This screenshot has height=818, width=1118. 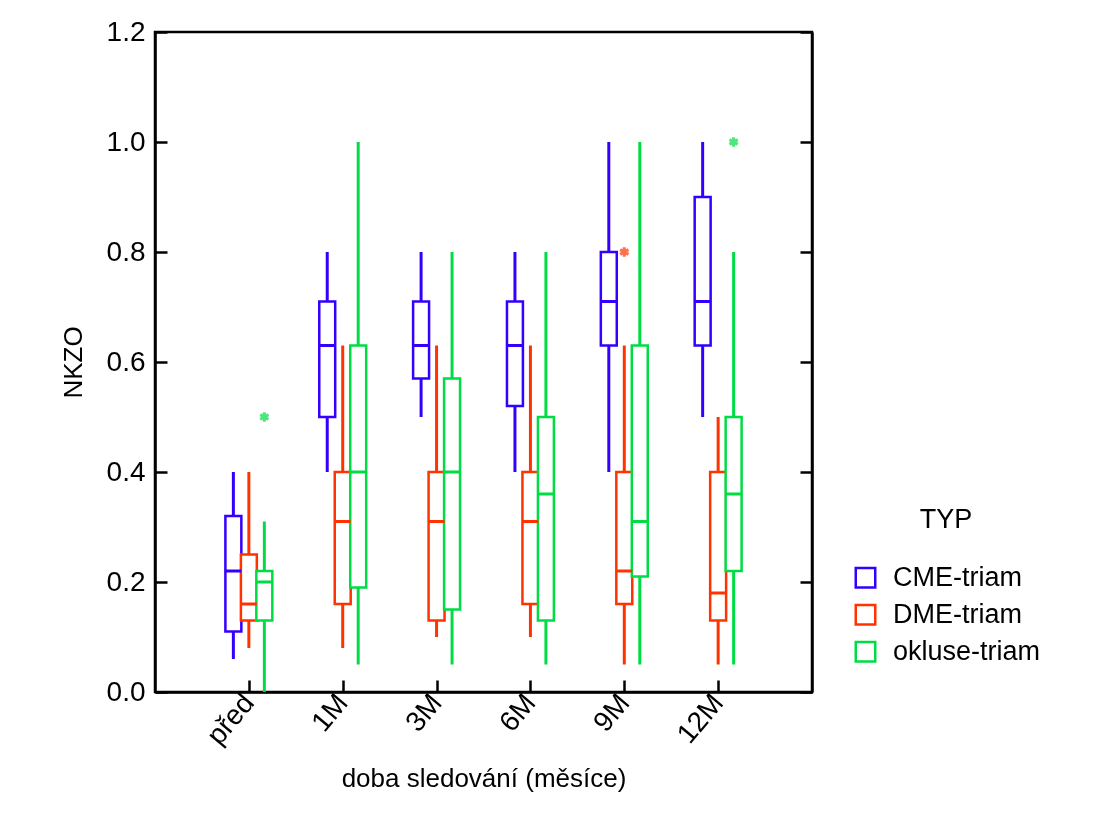 I want to click on y-tick-label: 0.2, so click(x=126, y=581).